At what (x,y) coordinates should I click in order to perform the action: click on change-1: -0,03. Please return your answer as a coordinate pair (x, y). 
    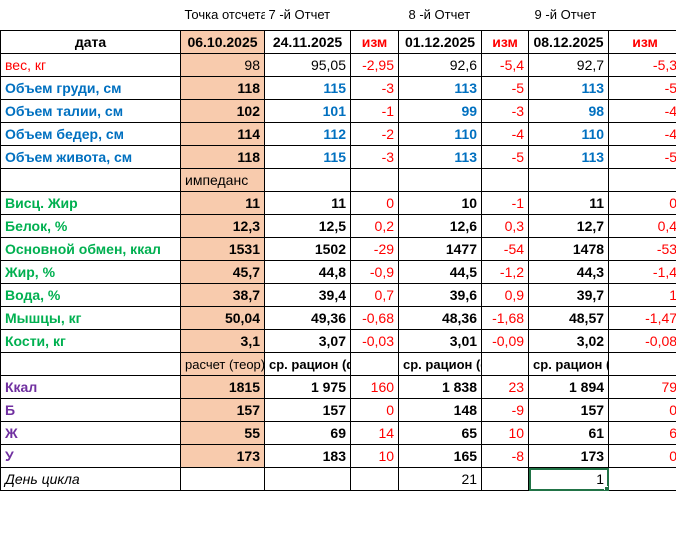
    Looking at the image, I should click on (375, 341).